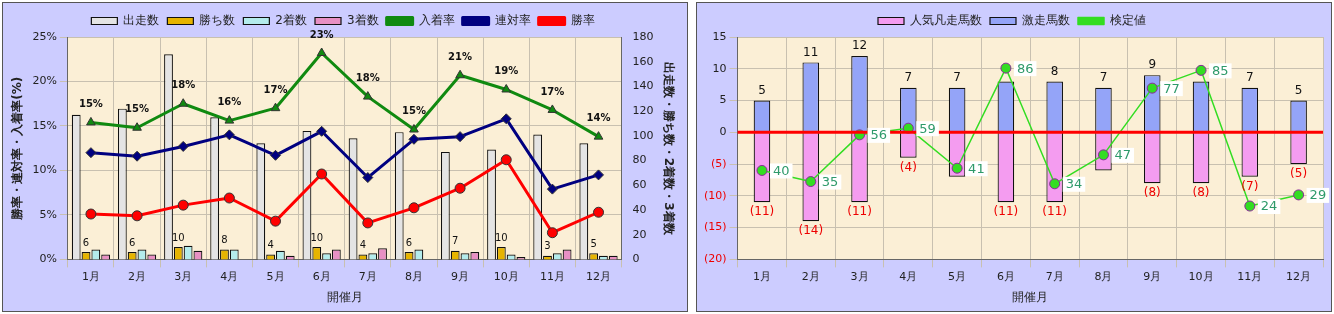  What do you see at coordinates (460, 56) in the screenshot?
I see `data-label: 21%` at bounding box center [460, 56].